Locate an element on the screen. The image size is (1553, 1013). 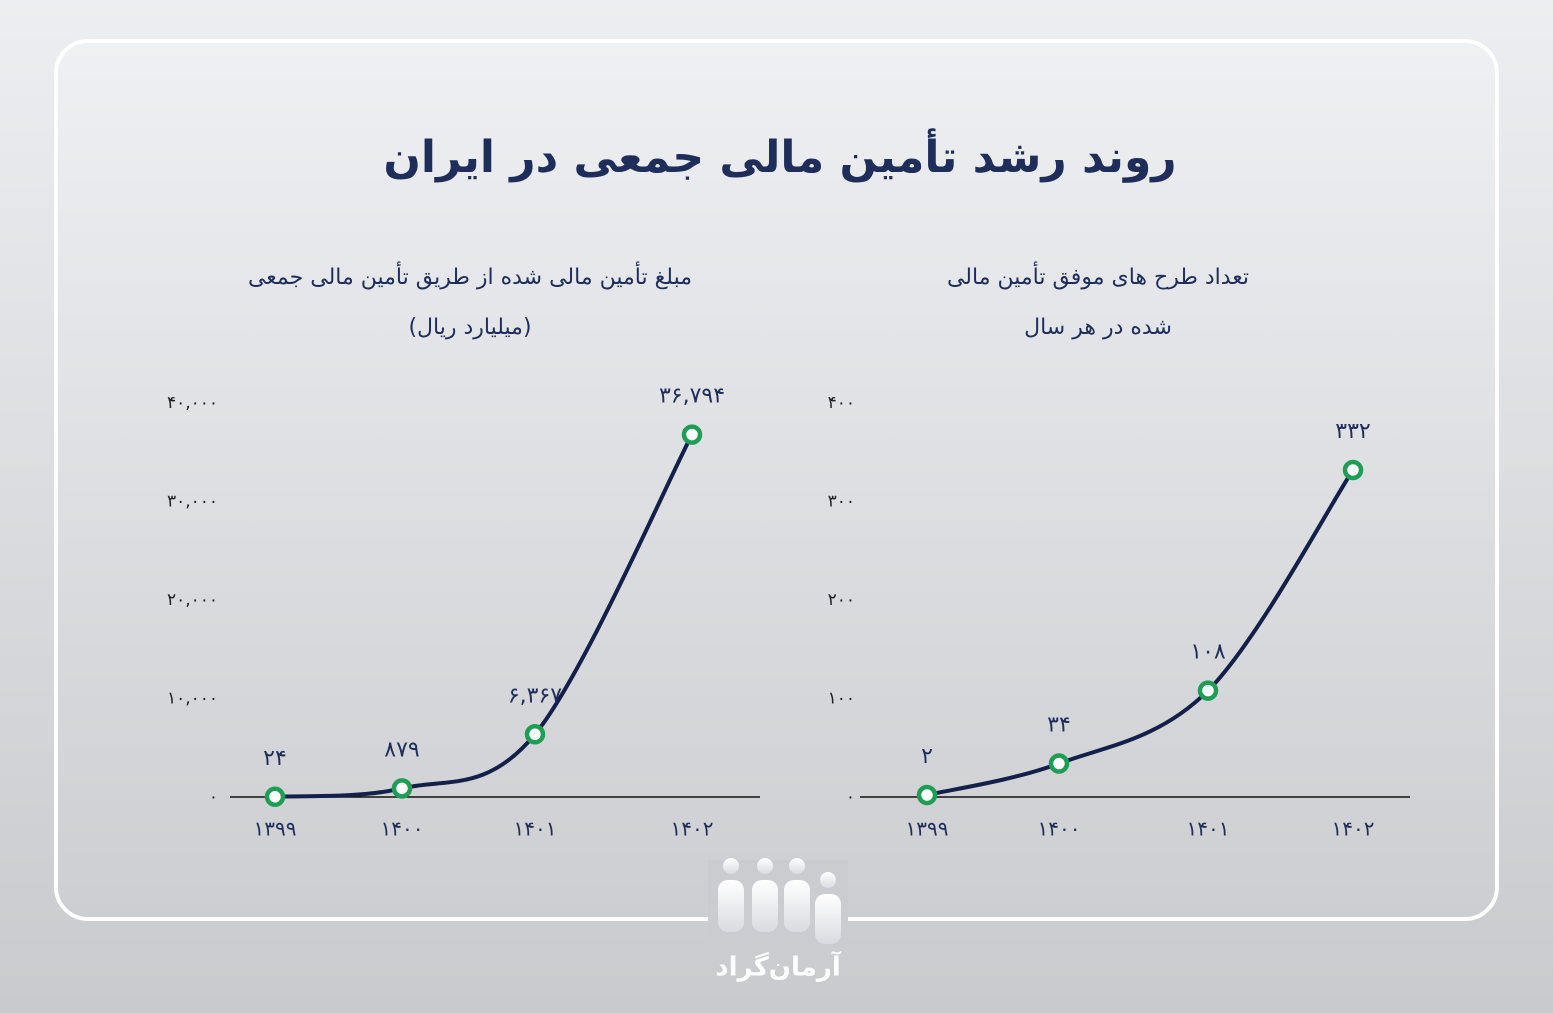
value-label: ۶,۳۶۷ is located at coordinates (535, 695).